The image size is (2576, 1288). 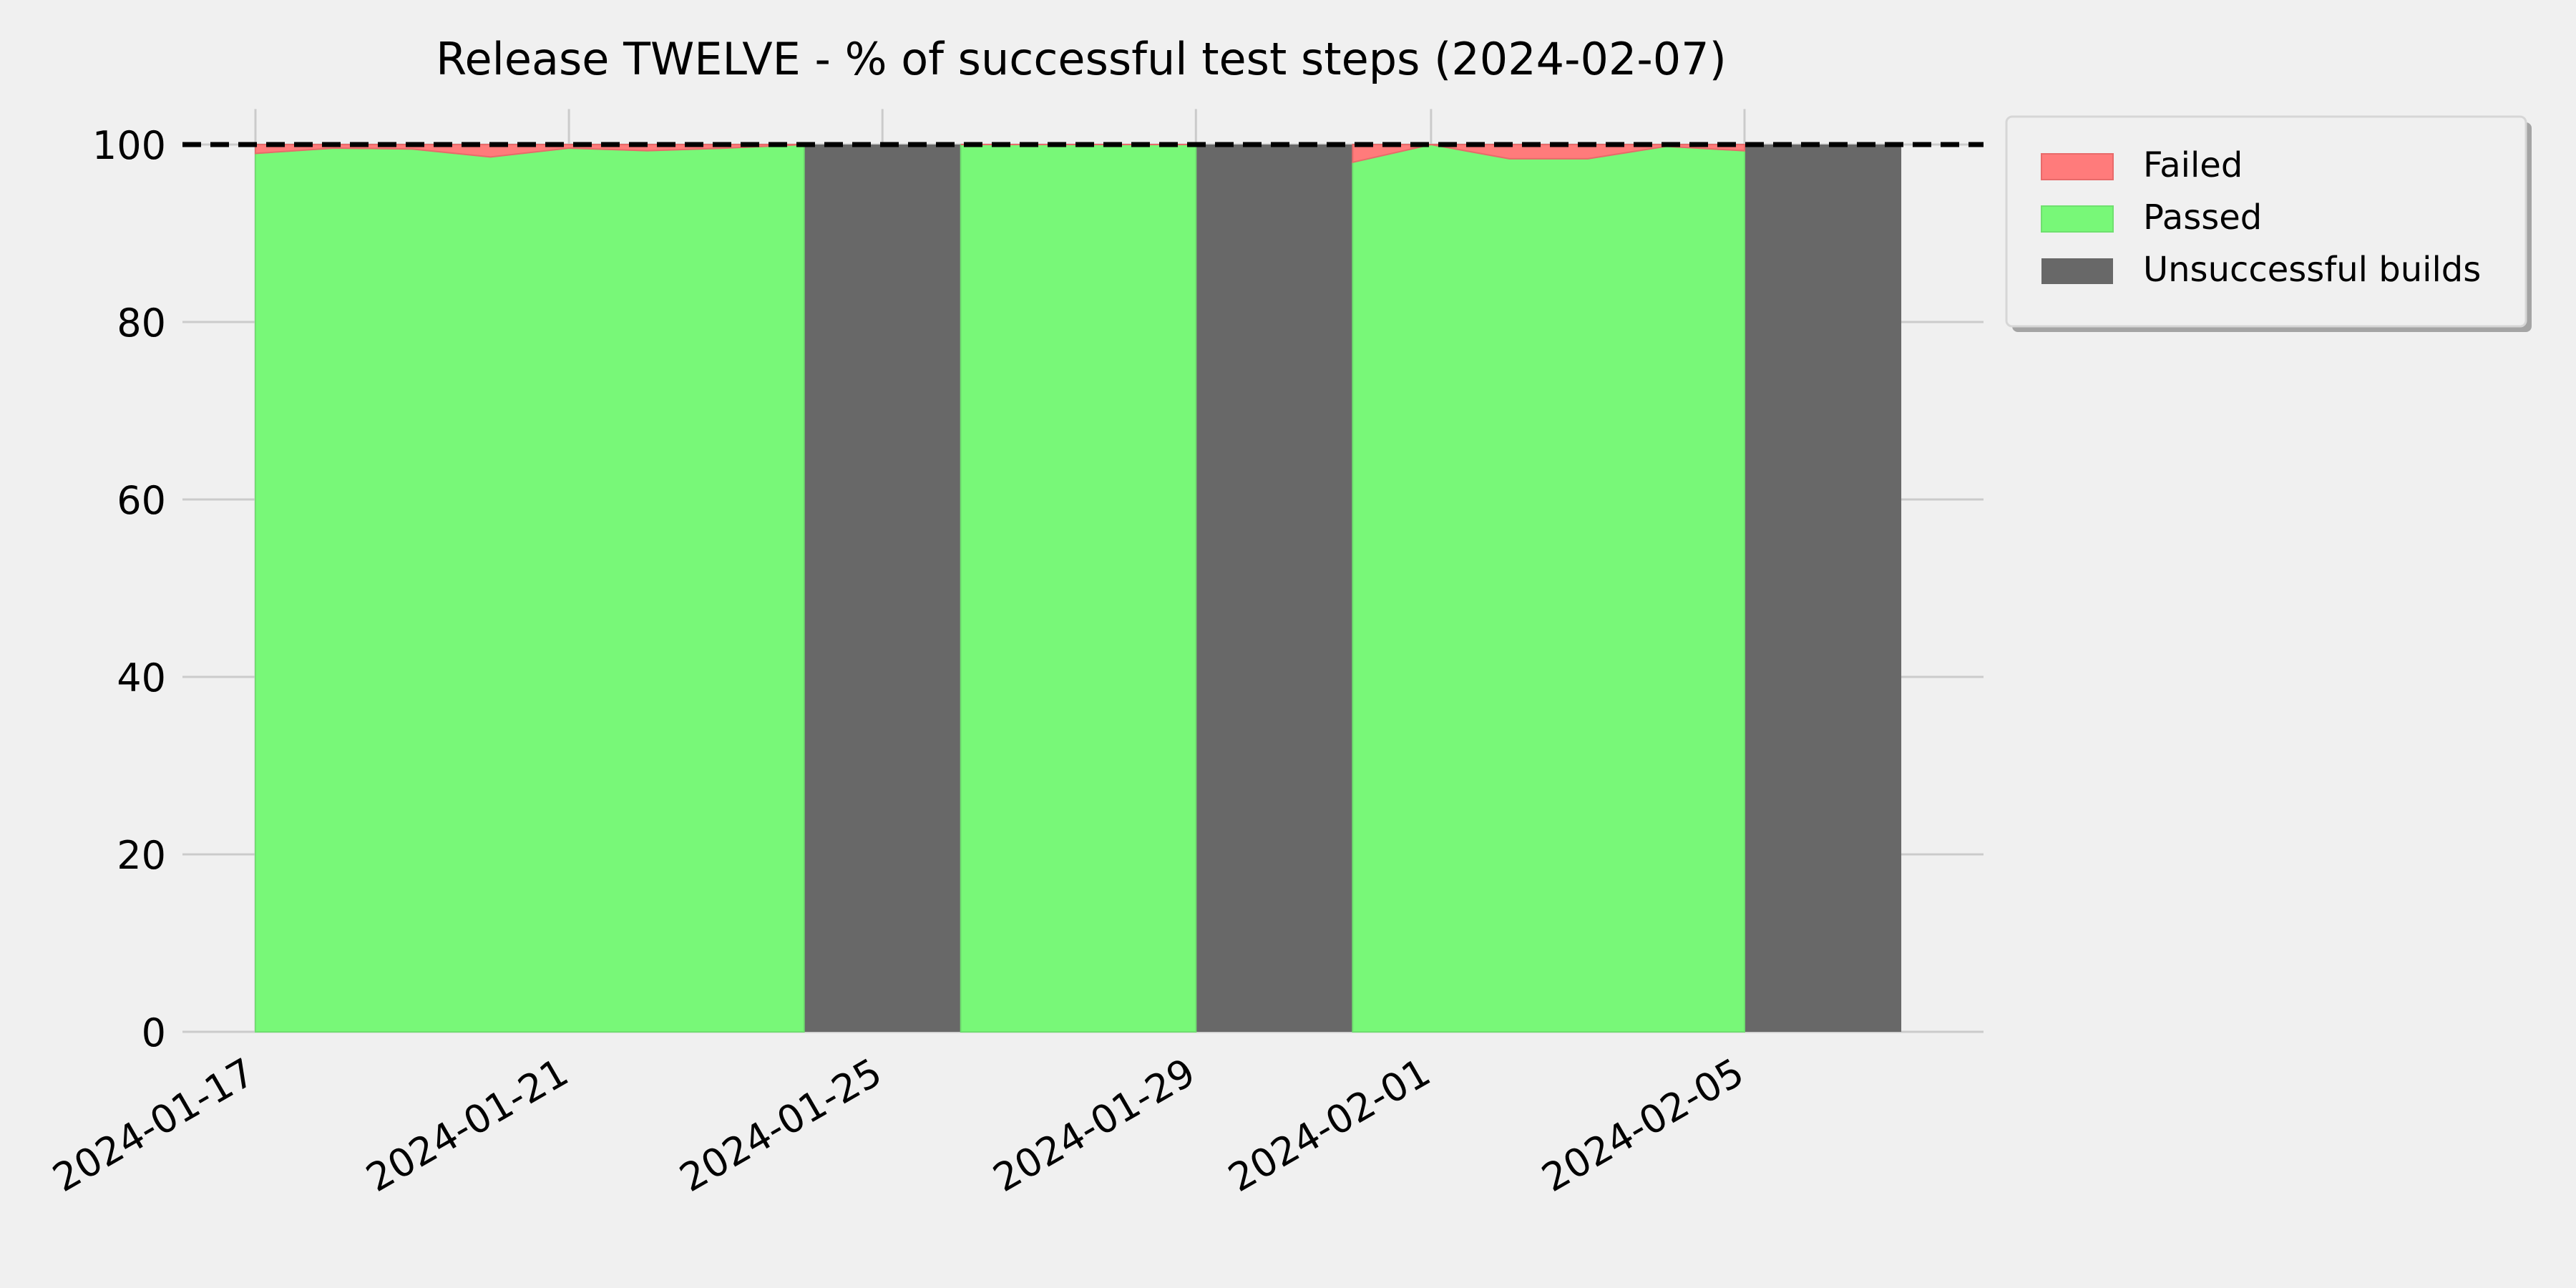 I want to click on legend-label: Unsuccessful builds, so click(x=2312, y=270).